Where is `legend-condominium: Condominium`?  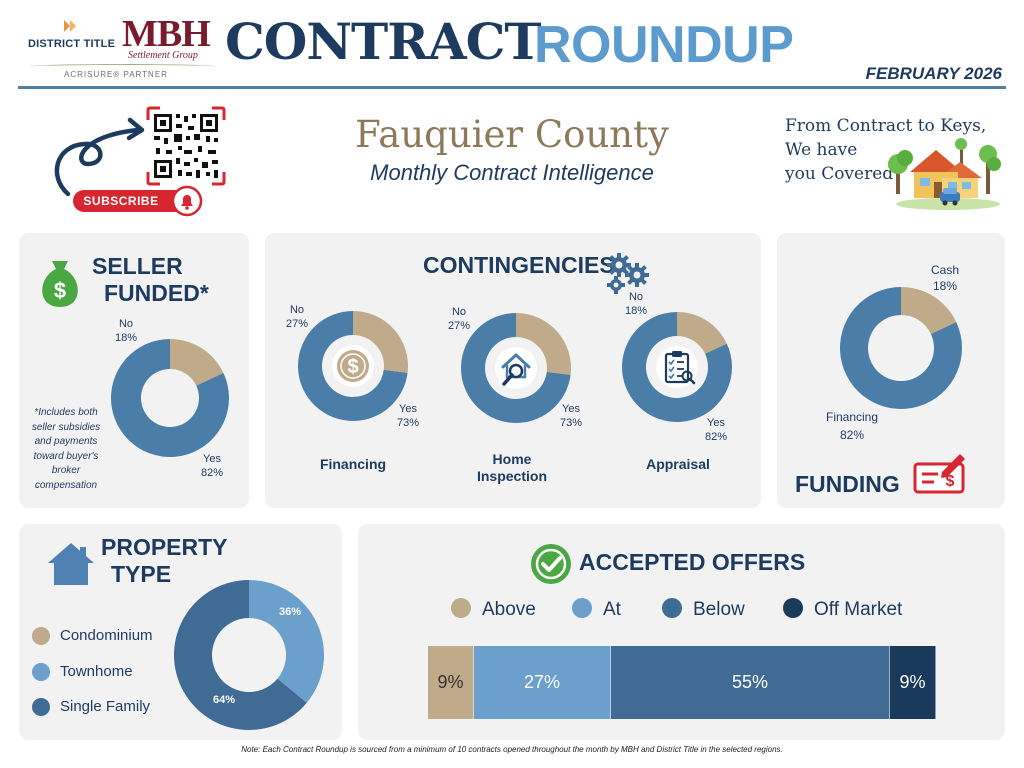
legend-condominium: Condominium is located at coordinates (92, 636).